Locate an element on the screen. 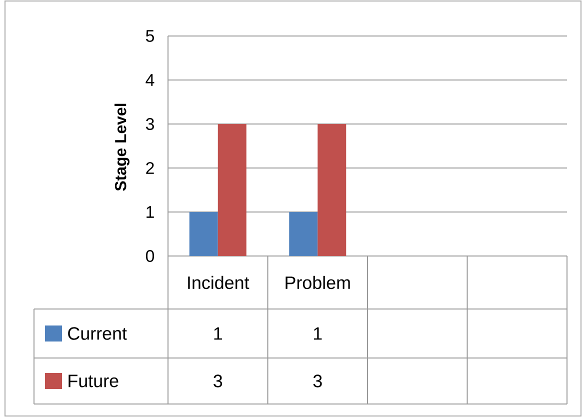 This screenshot has width=582, height=417. legend-label: Future is located at coordinates (93, 381).